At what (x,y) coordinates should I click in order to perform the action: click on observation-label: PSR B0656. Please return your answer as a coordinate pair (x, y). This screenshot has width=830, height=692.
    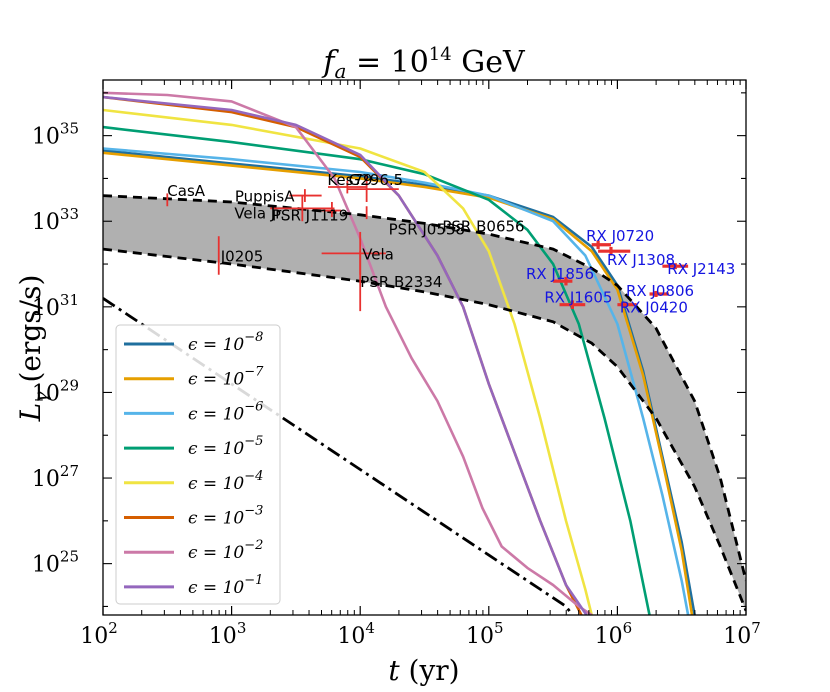
    Looking at the image, I should click on (483, 227).